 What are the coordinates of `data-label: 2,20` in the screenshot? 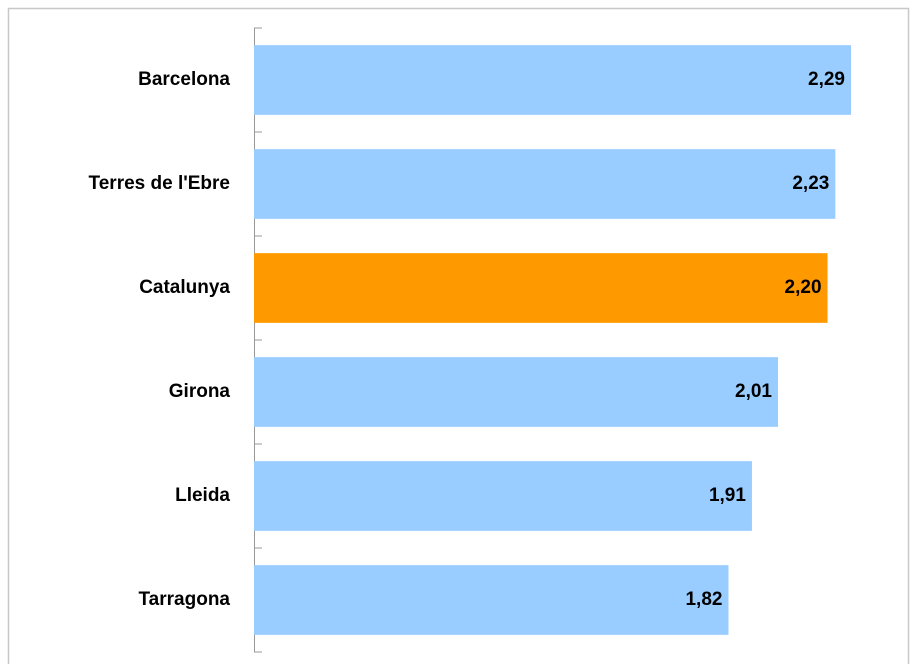 It's located at (803, 287).